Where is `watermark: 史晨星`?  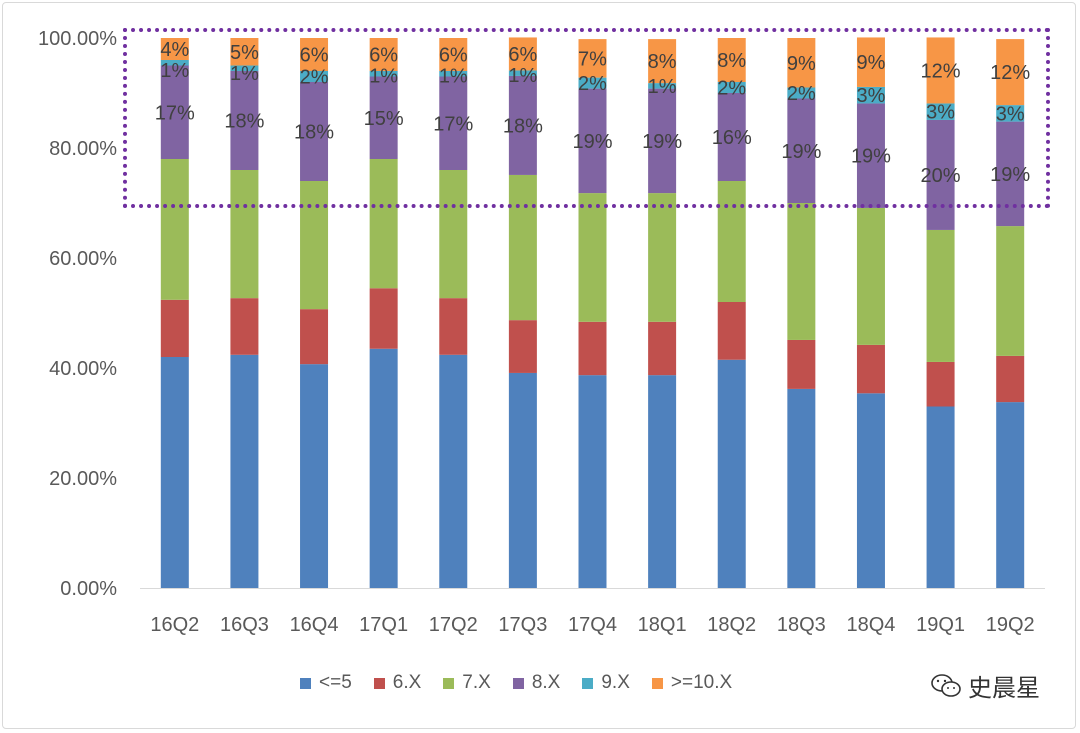 watermark: 史晨星 is located at coordinates (985, 685).